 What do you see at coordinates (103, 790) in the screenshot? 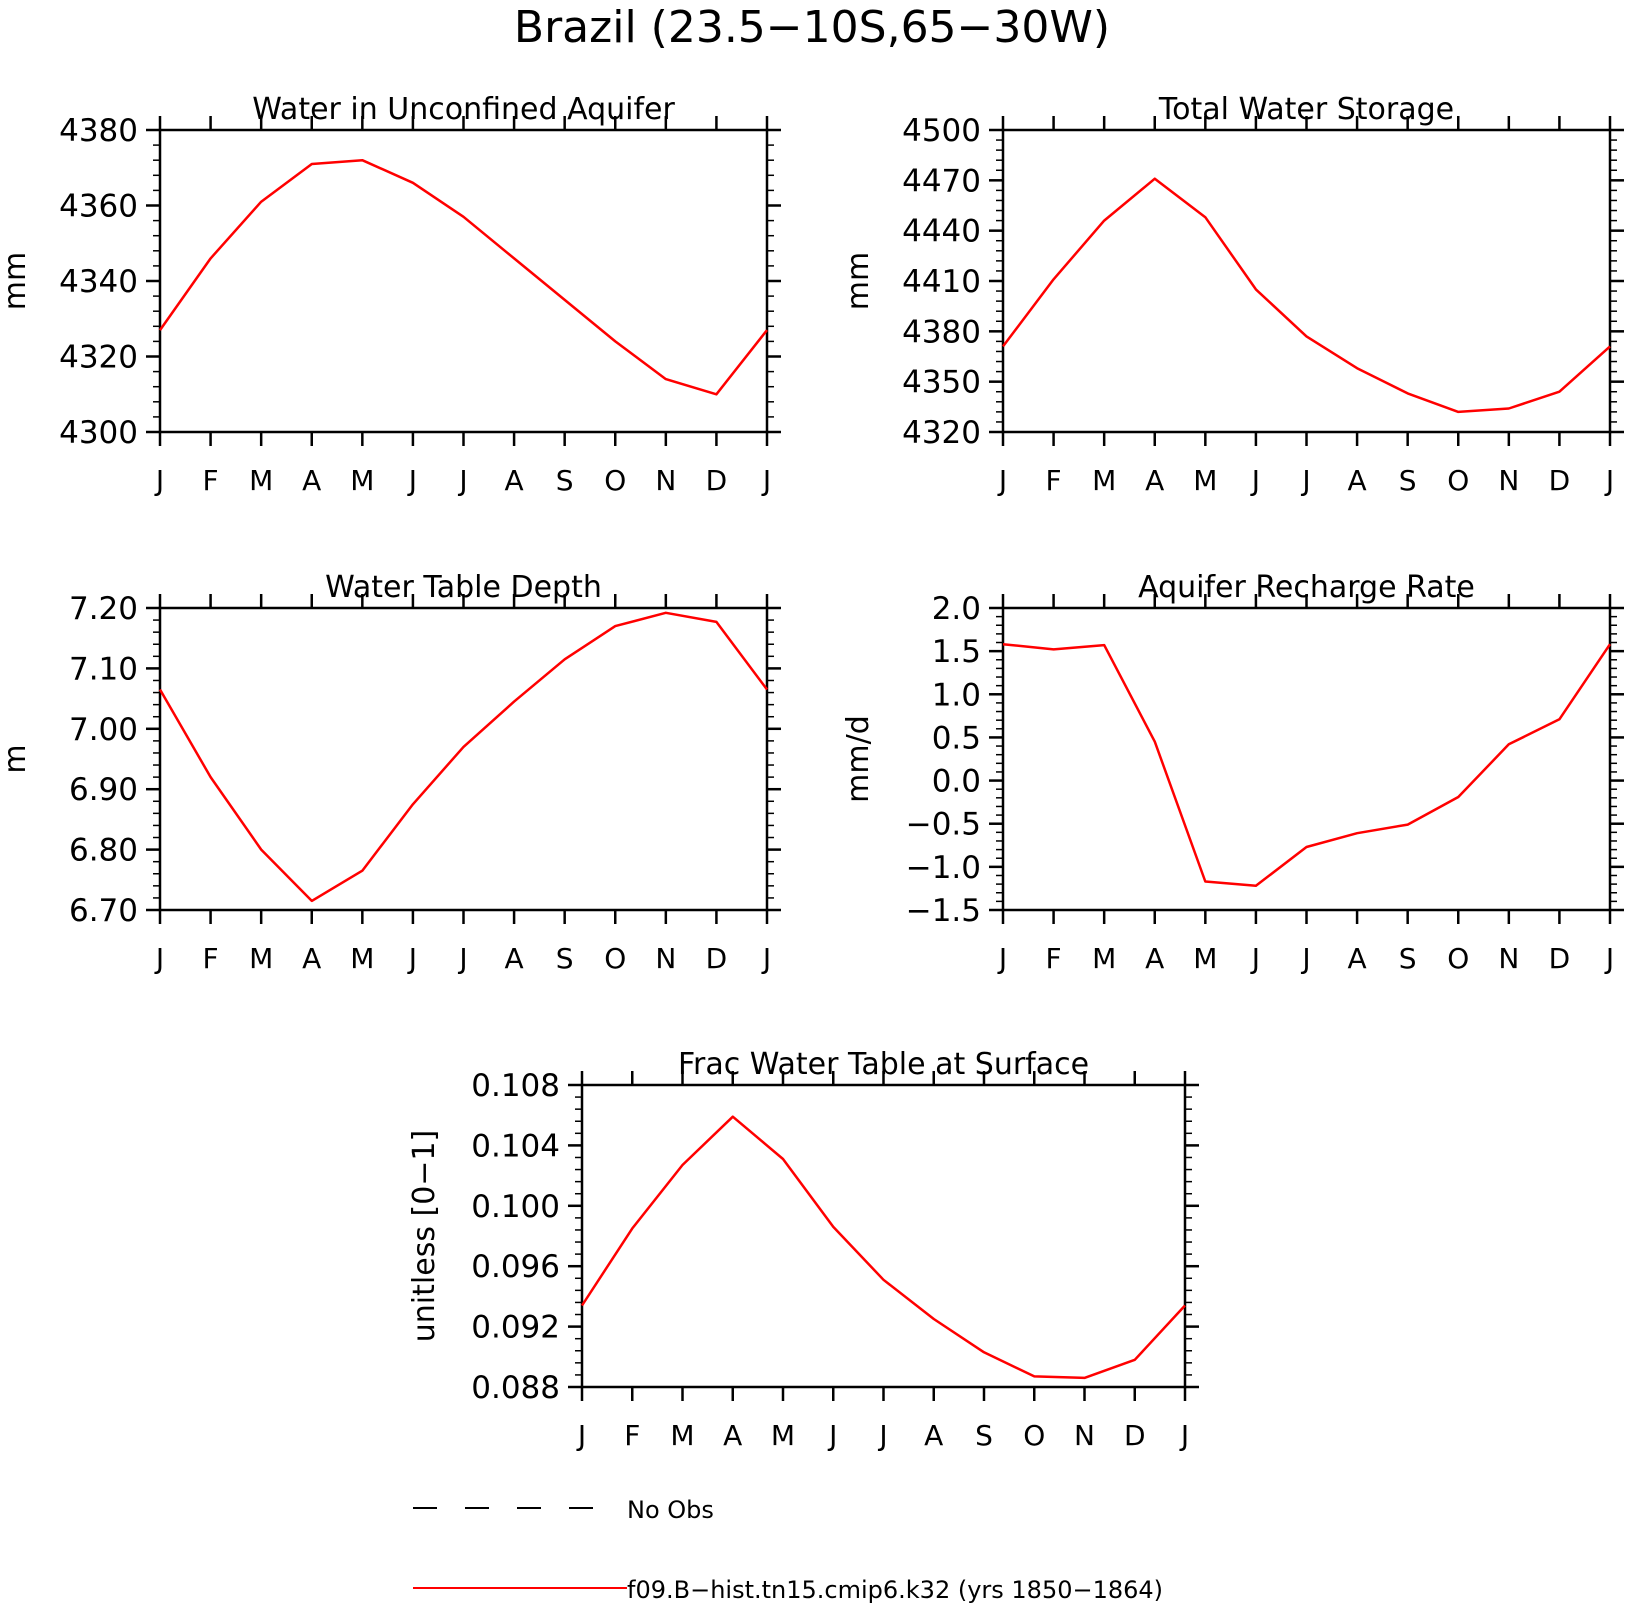
I see `y-tick-label: 6.90` at bounding box center [103, 790].